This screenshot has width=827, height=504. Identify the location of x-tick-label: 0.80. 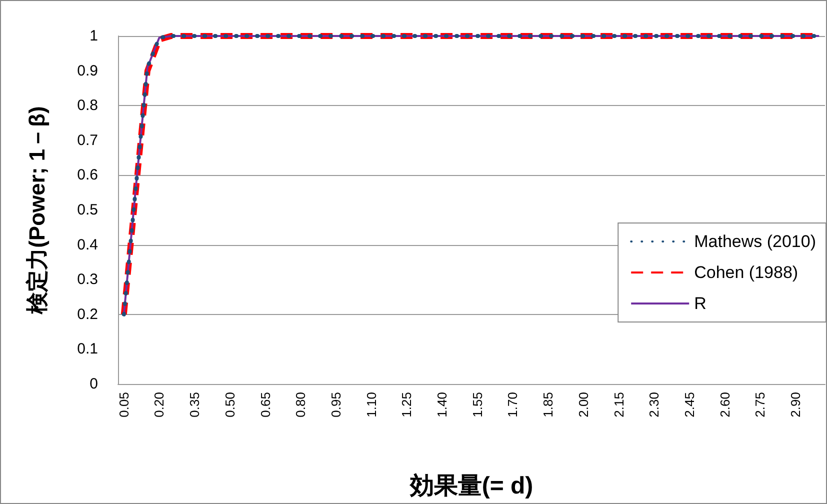
(300, 405).